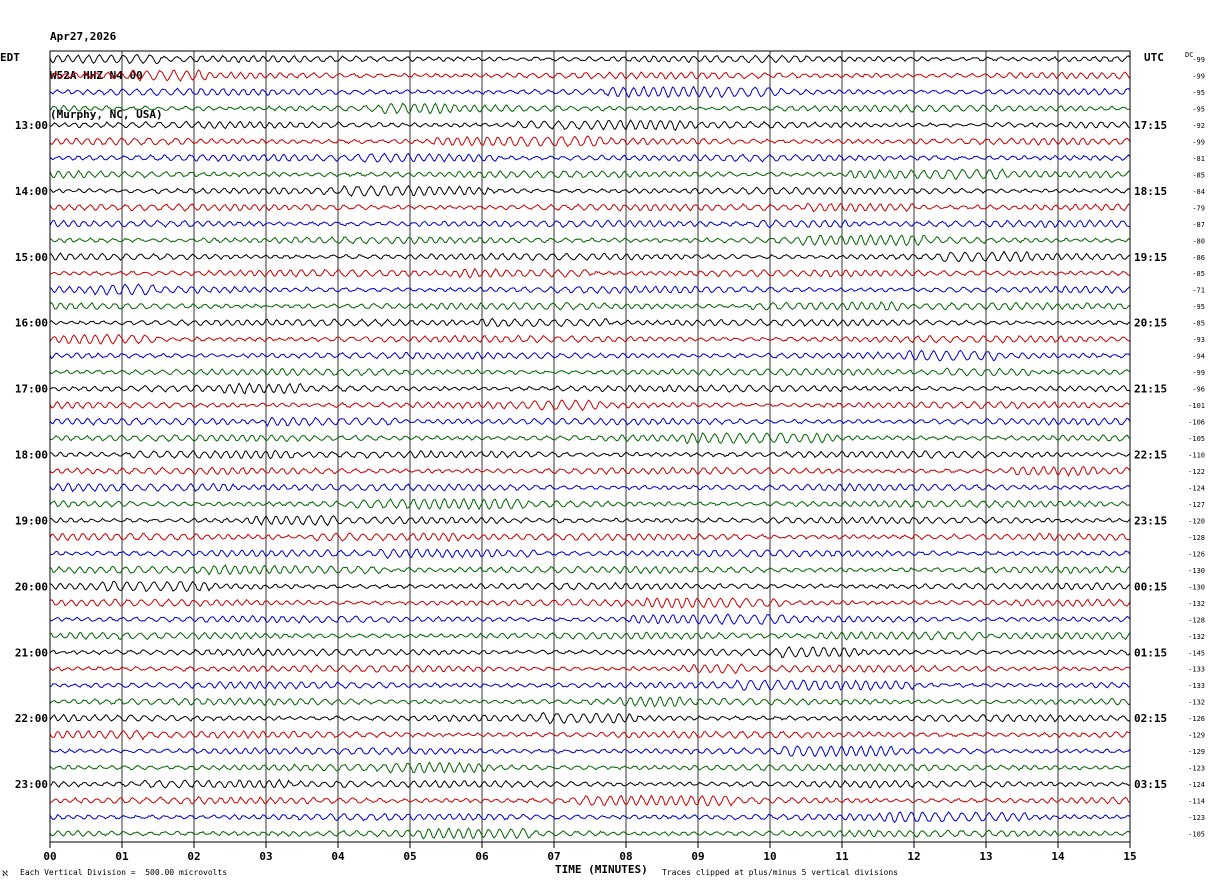 The image size is (1210, 886). Describe the element at coordinates (409, 856) in the screenshot. I see `x-tick-label: 05` at that location.